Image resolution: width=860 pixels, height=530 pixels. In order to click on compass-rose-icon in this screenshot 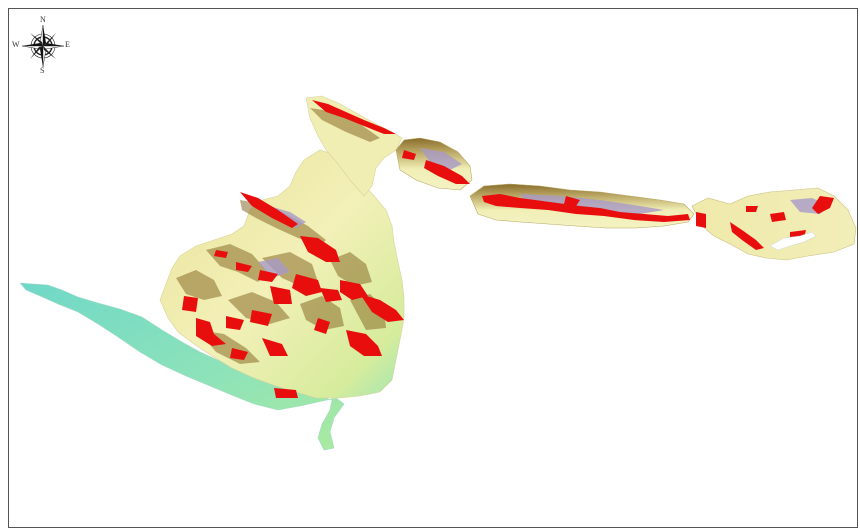, I will do `click(43, 46)`.